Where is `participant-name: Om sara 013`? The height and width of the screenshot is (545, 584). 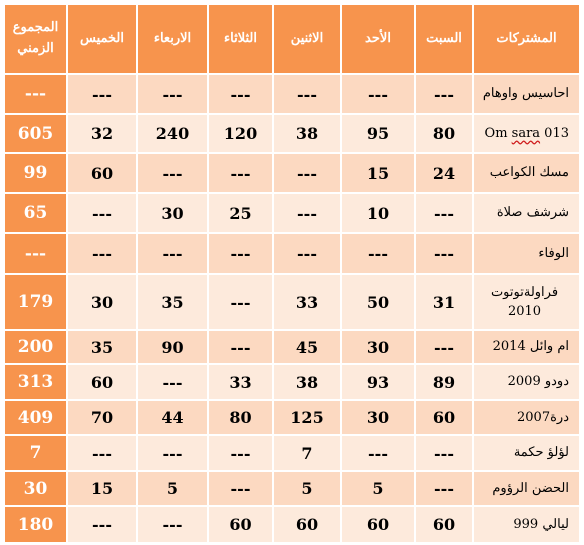 participant-name: Om sara 013 is located at coordinates (526, 133).